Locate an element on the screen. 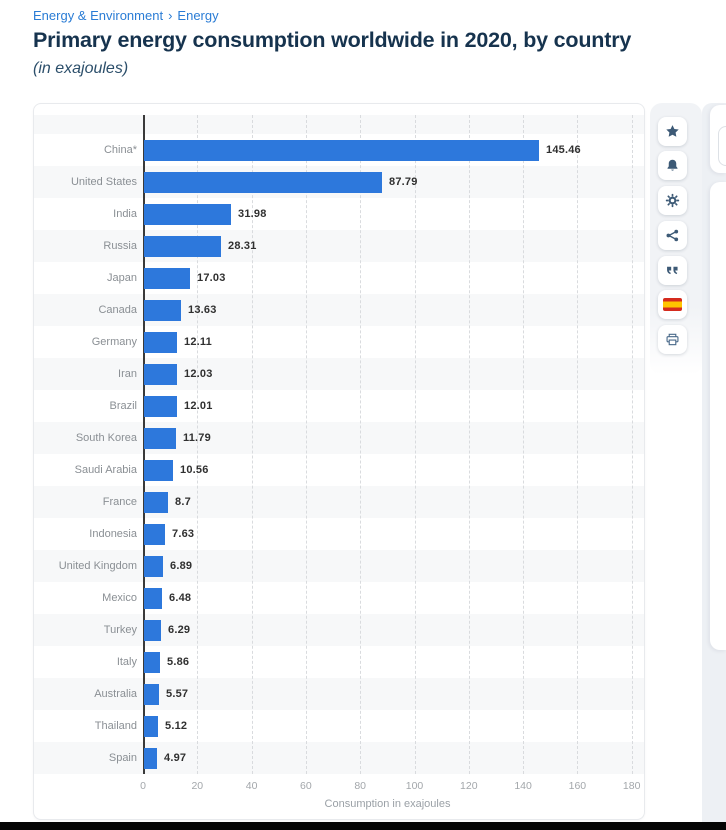 This screenshot has width=726, height=830. value-label: 6.48 is located at coordinates (180, 598).